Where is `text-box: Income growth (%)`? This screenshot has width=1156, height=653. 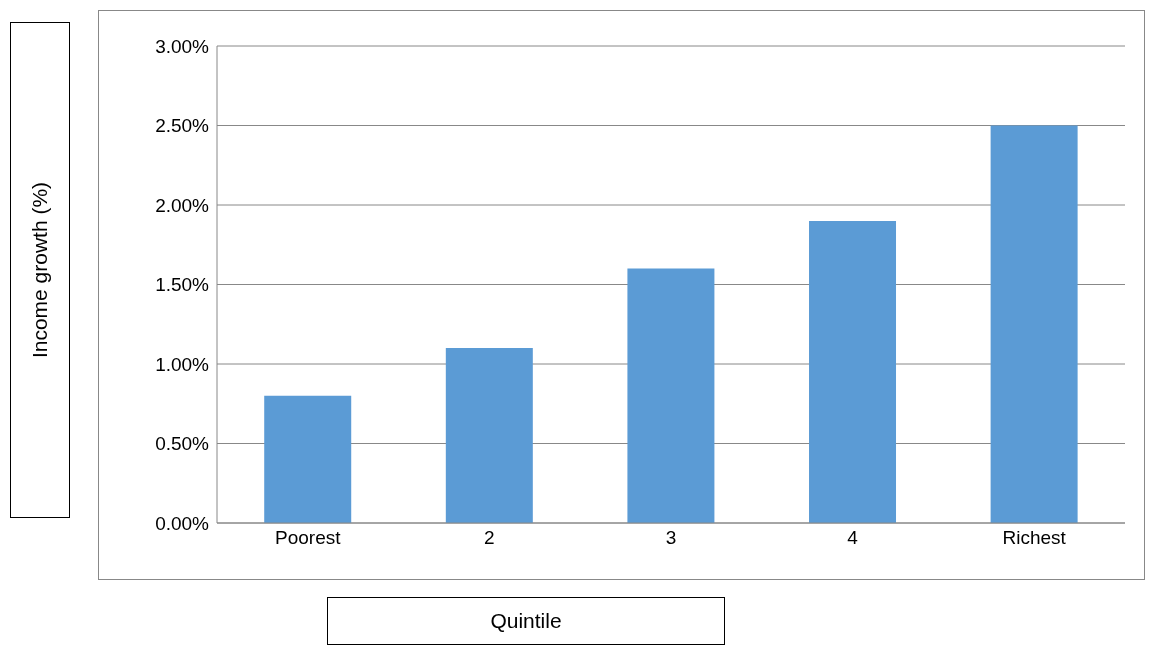
text-box: Income growth (%) is located at coordinates (40, 270).